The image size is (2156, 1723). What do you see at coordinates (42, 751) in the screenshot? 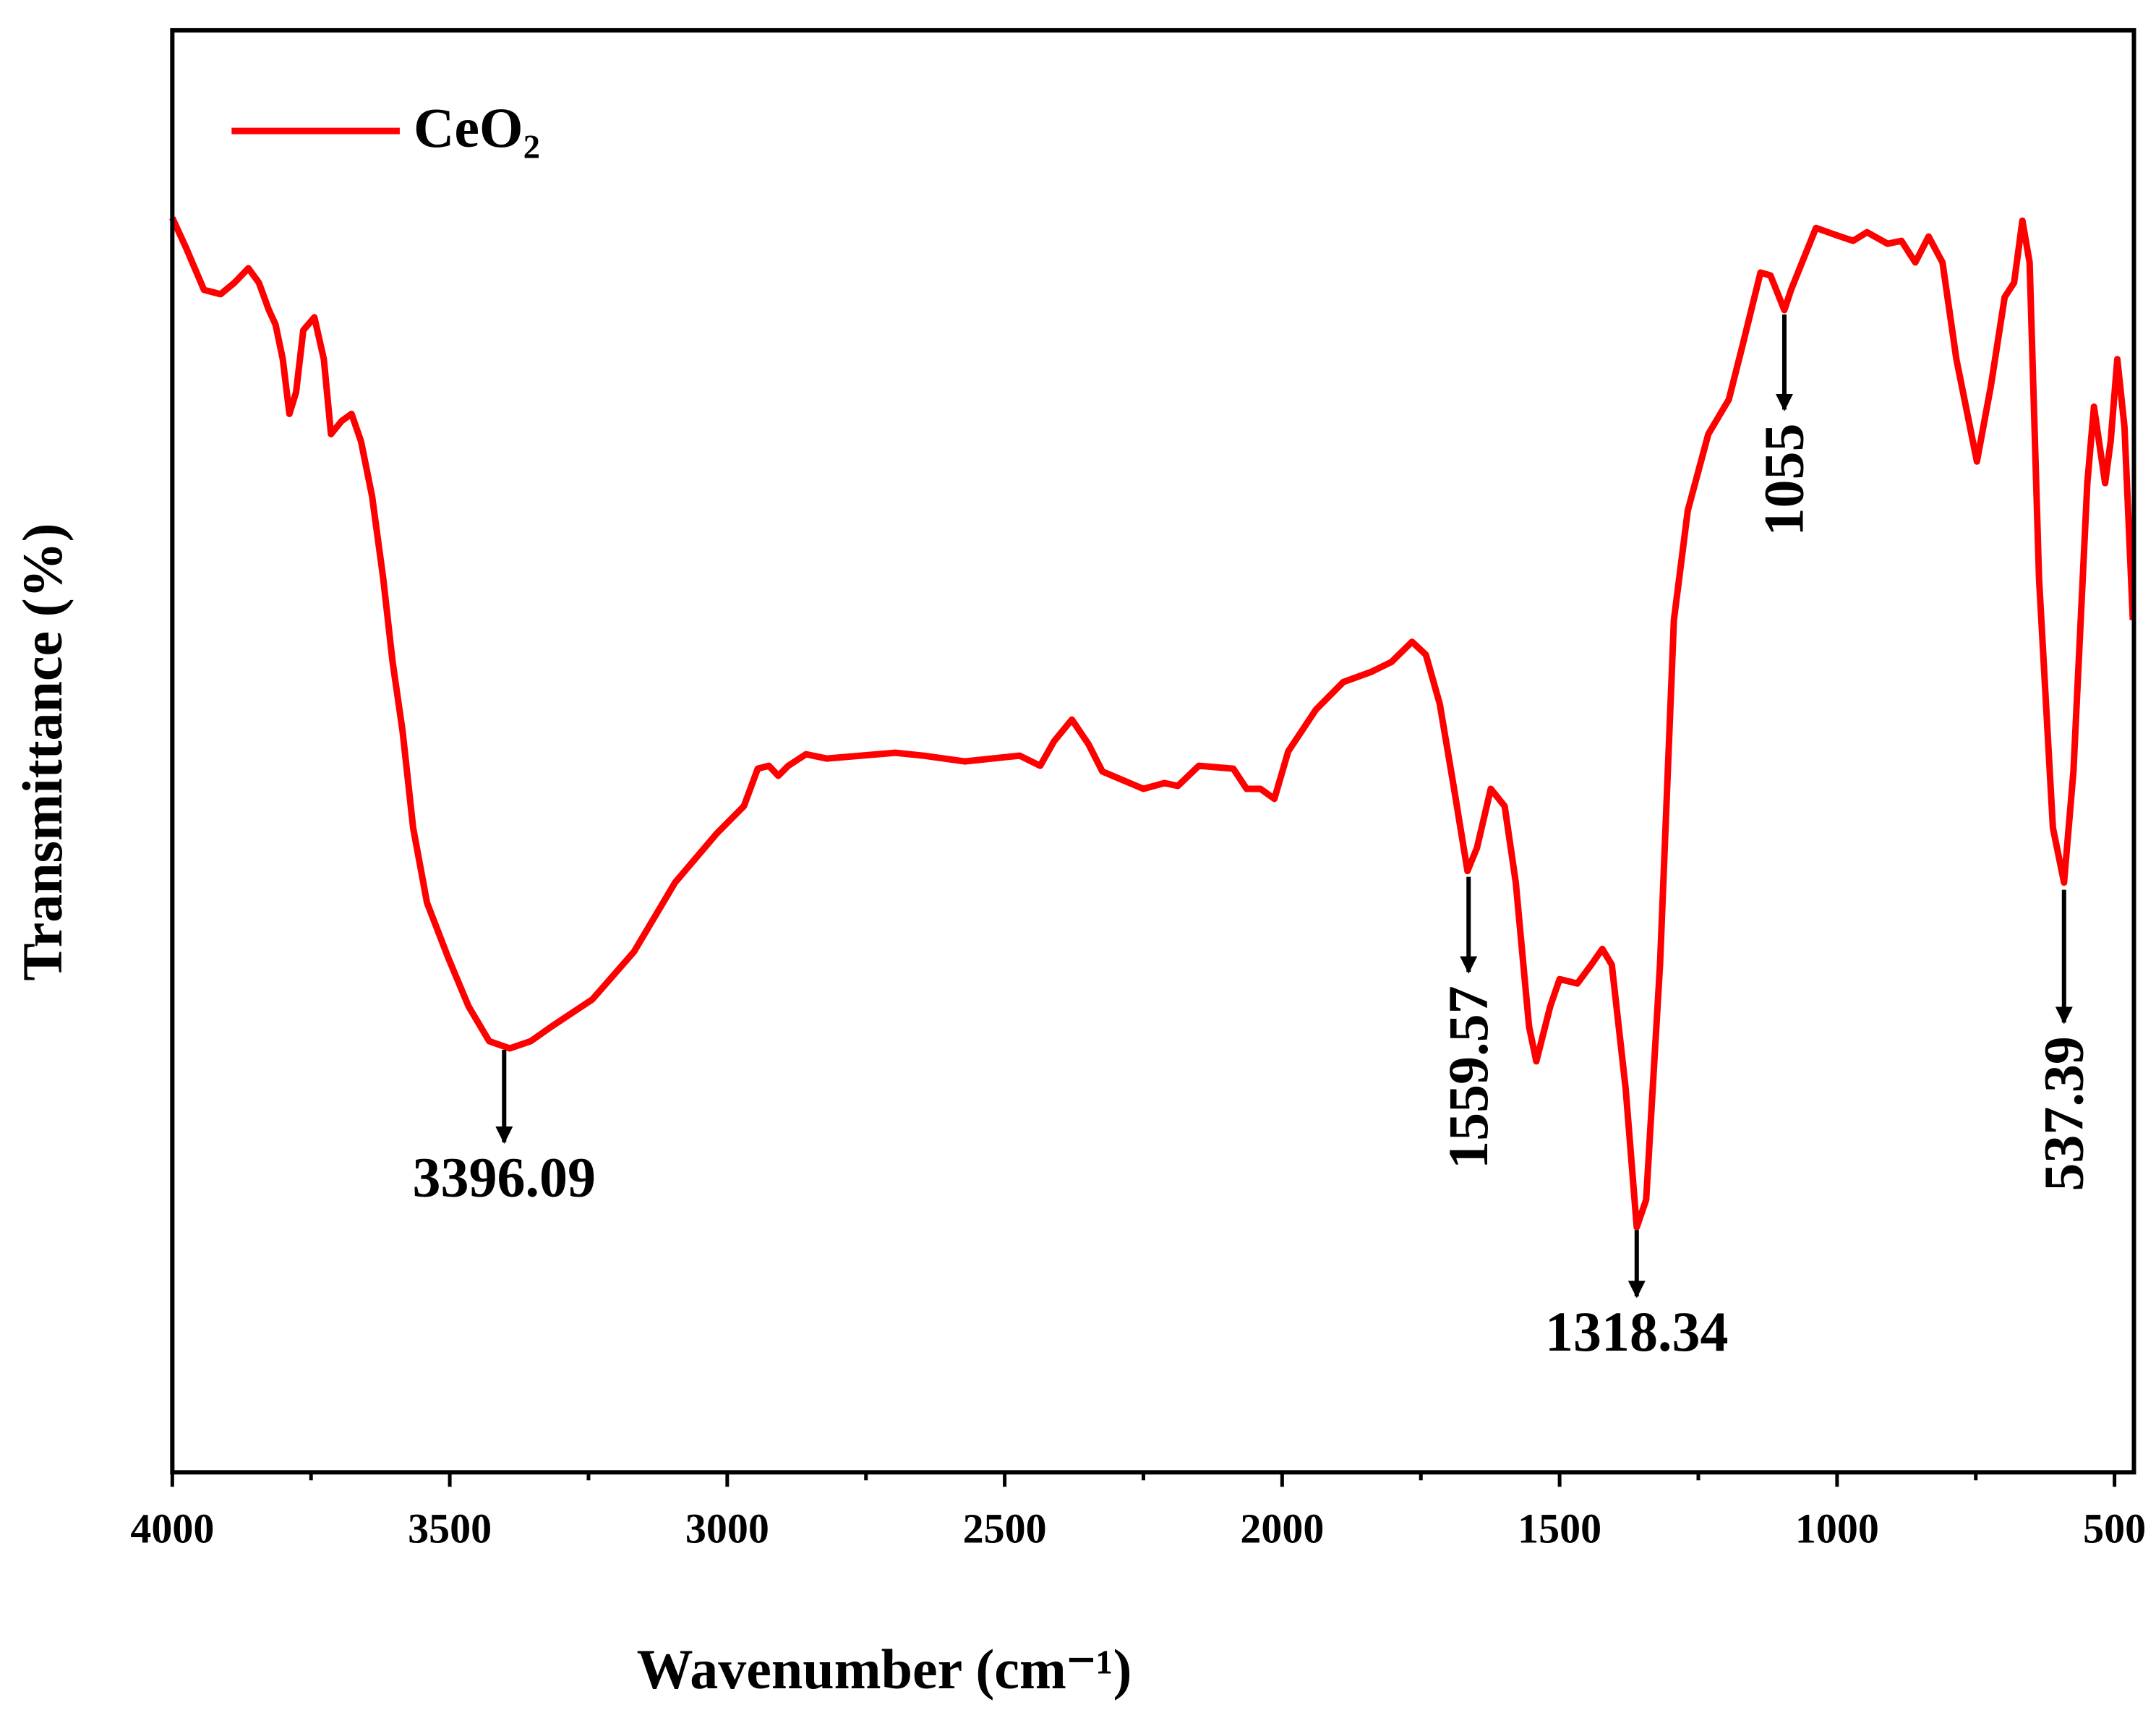
I see `y-axis-title: Transmittance (%)` at bounding box center [42, 751].